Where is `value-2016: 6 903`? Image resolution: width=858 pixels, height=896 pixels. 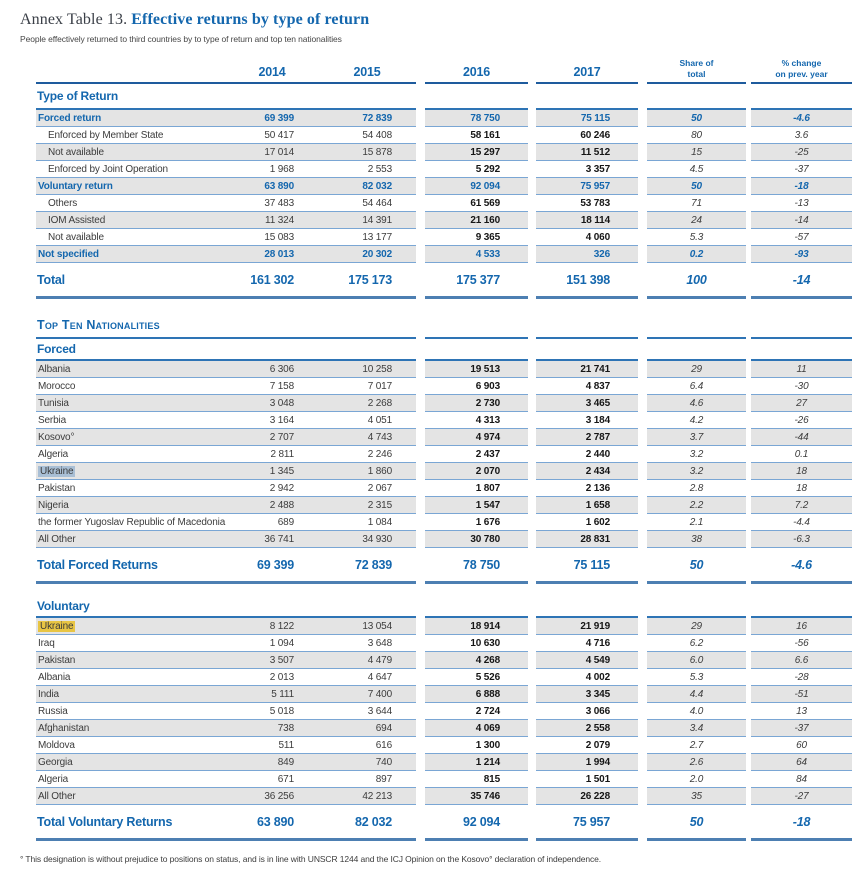
value-2016: 6 903 is located at coordinates (476, 387).